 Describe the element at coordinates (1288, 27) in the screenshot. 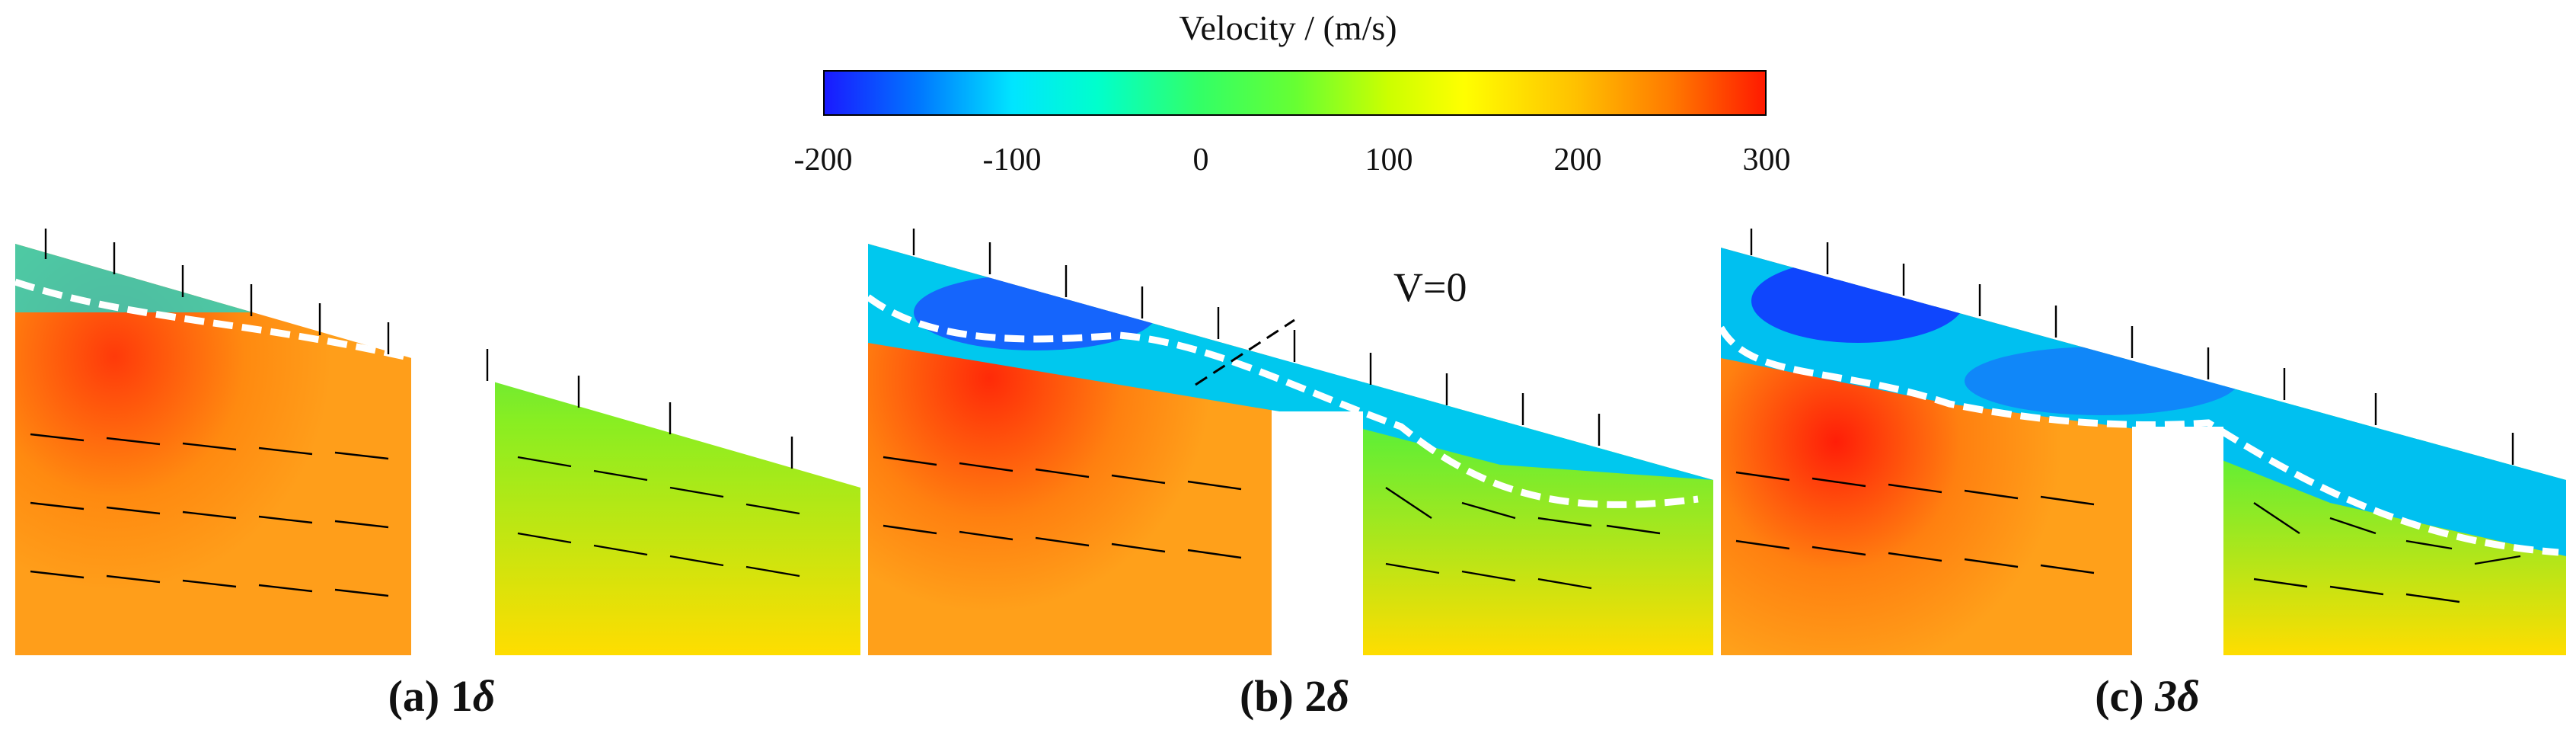

I see `legend-title: Velocity / (m/s)` at that location.